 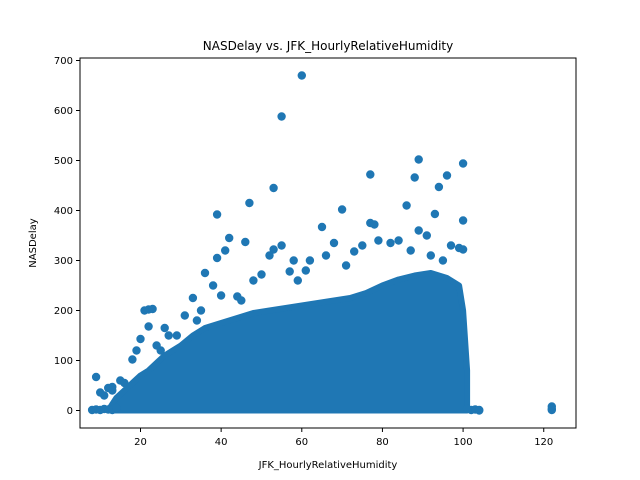 I want to click on y-tick-label: 600, so click(x=63, y=111).